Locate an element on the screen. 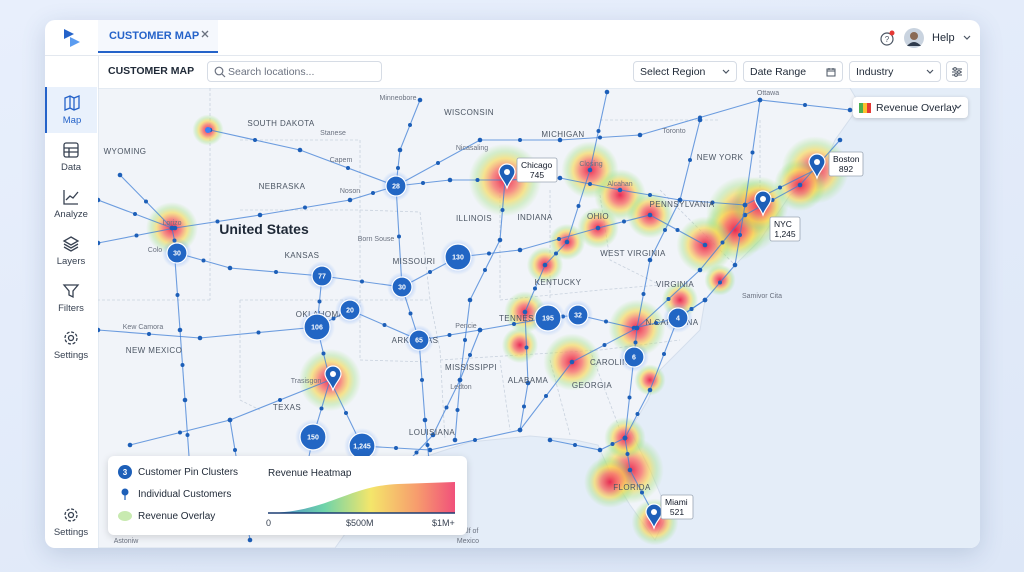 This screenshot has width=1024, height=572. nav-item: Filters is located at coordinates (71, 298).